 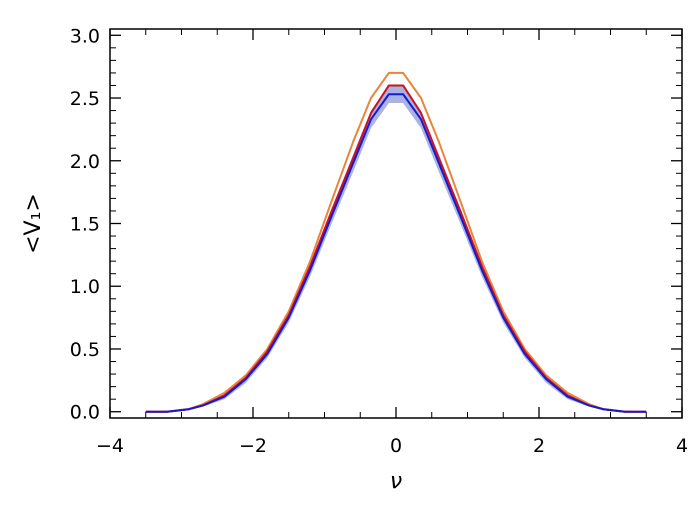 What do you see at coordinates (85, 350) in the screenshot?
I see `y-tick-label: 0.5` at bounding box center [85, 350].